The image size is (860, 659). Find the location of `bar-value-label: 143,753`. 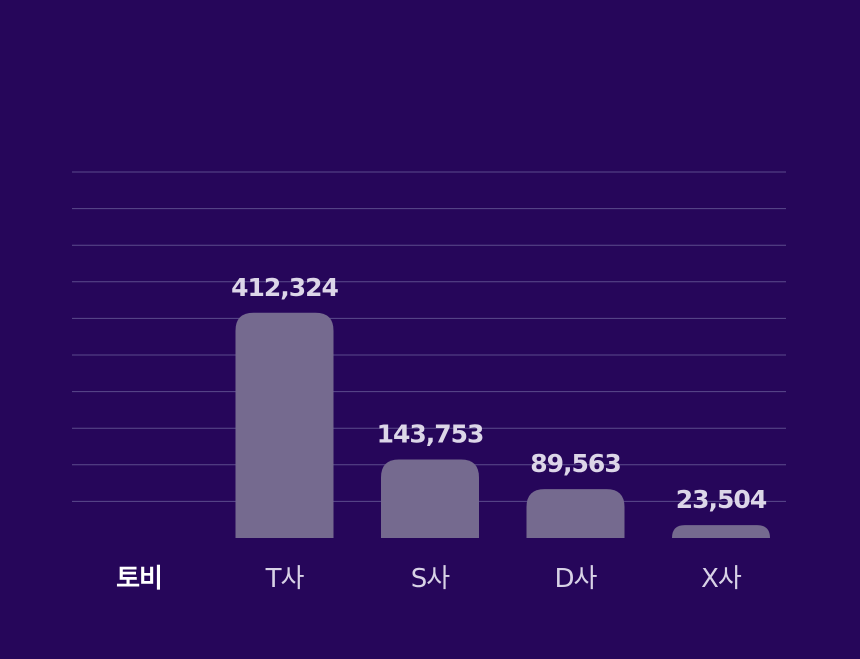

bar-value-label: 143,753 is located at coordinates (430, 433).